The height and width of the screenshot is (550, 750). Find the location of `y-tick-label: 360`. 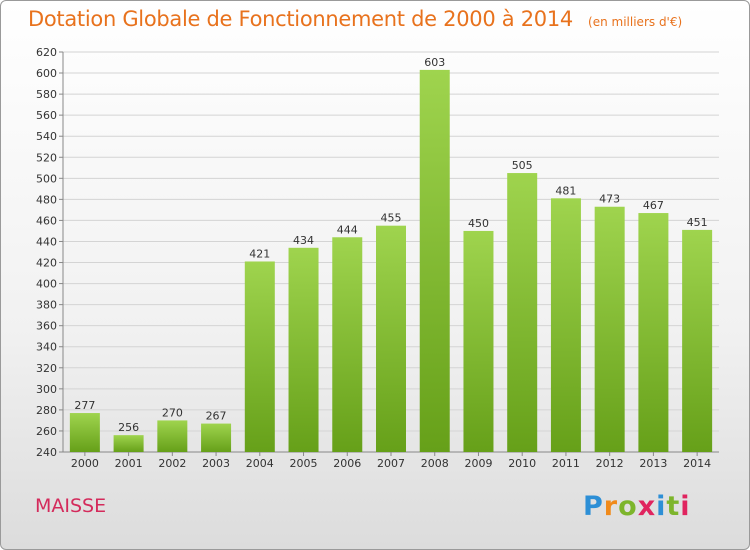

y-tick-label: 360 is located at coordinates (46, 326).